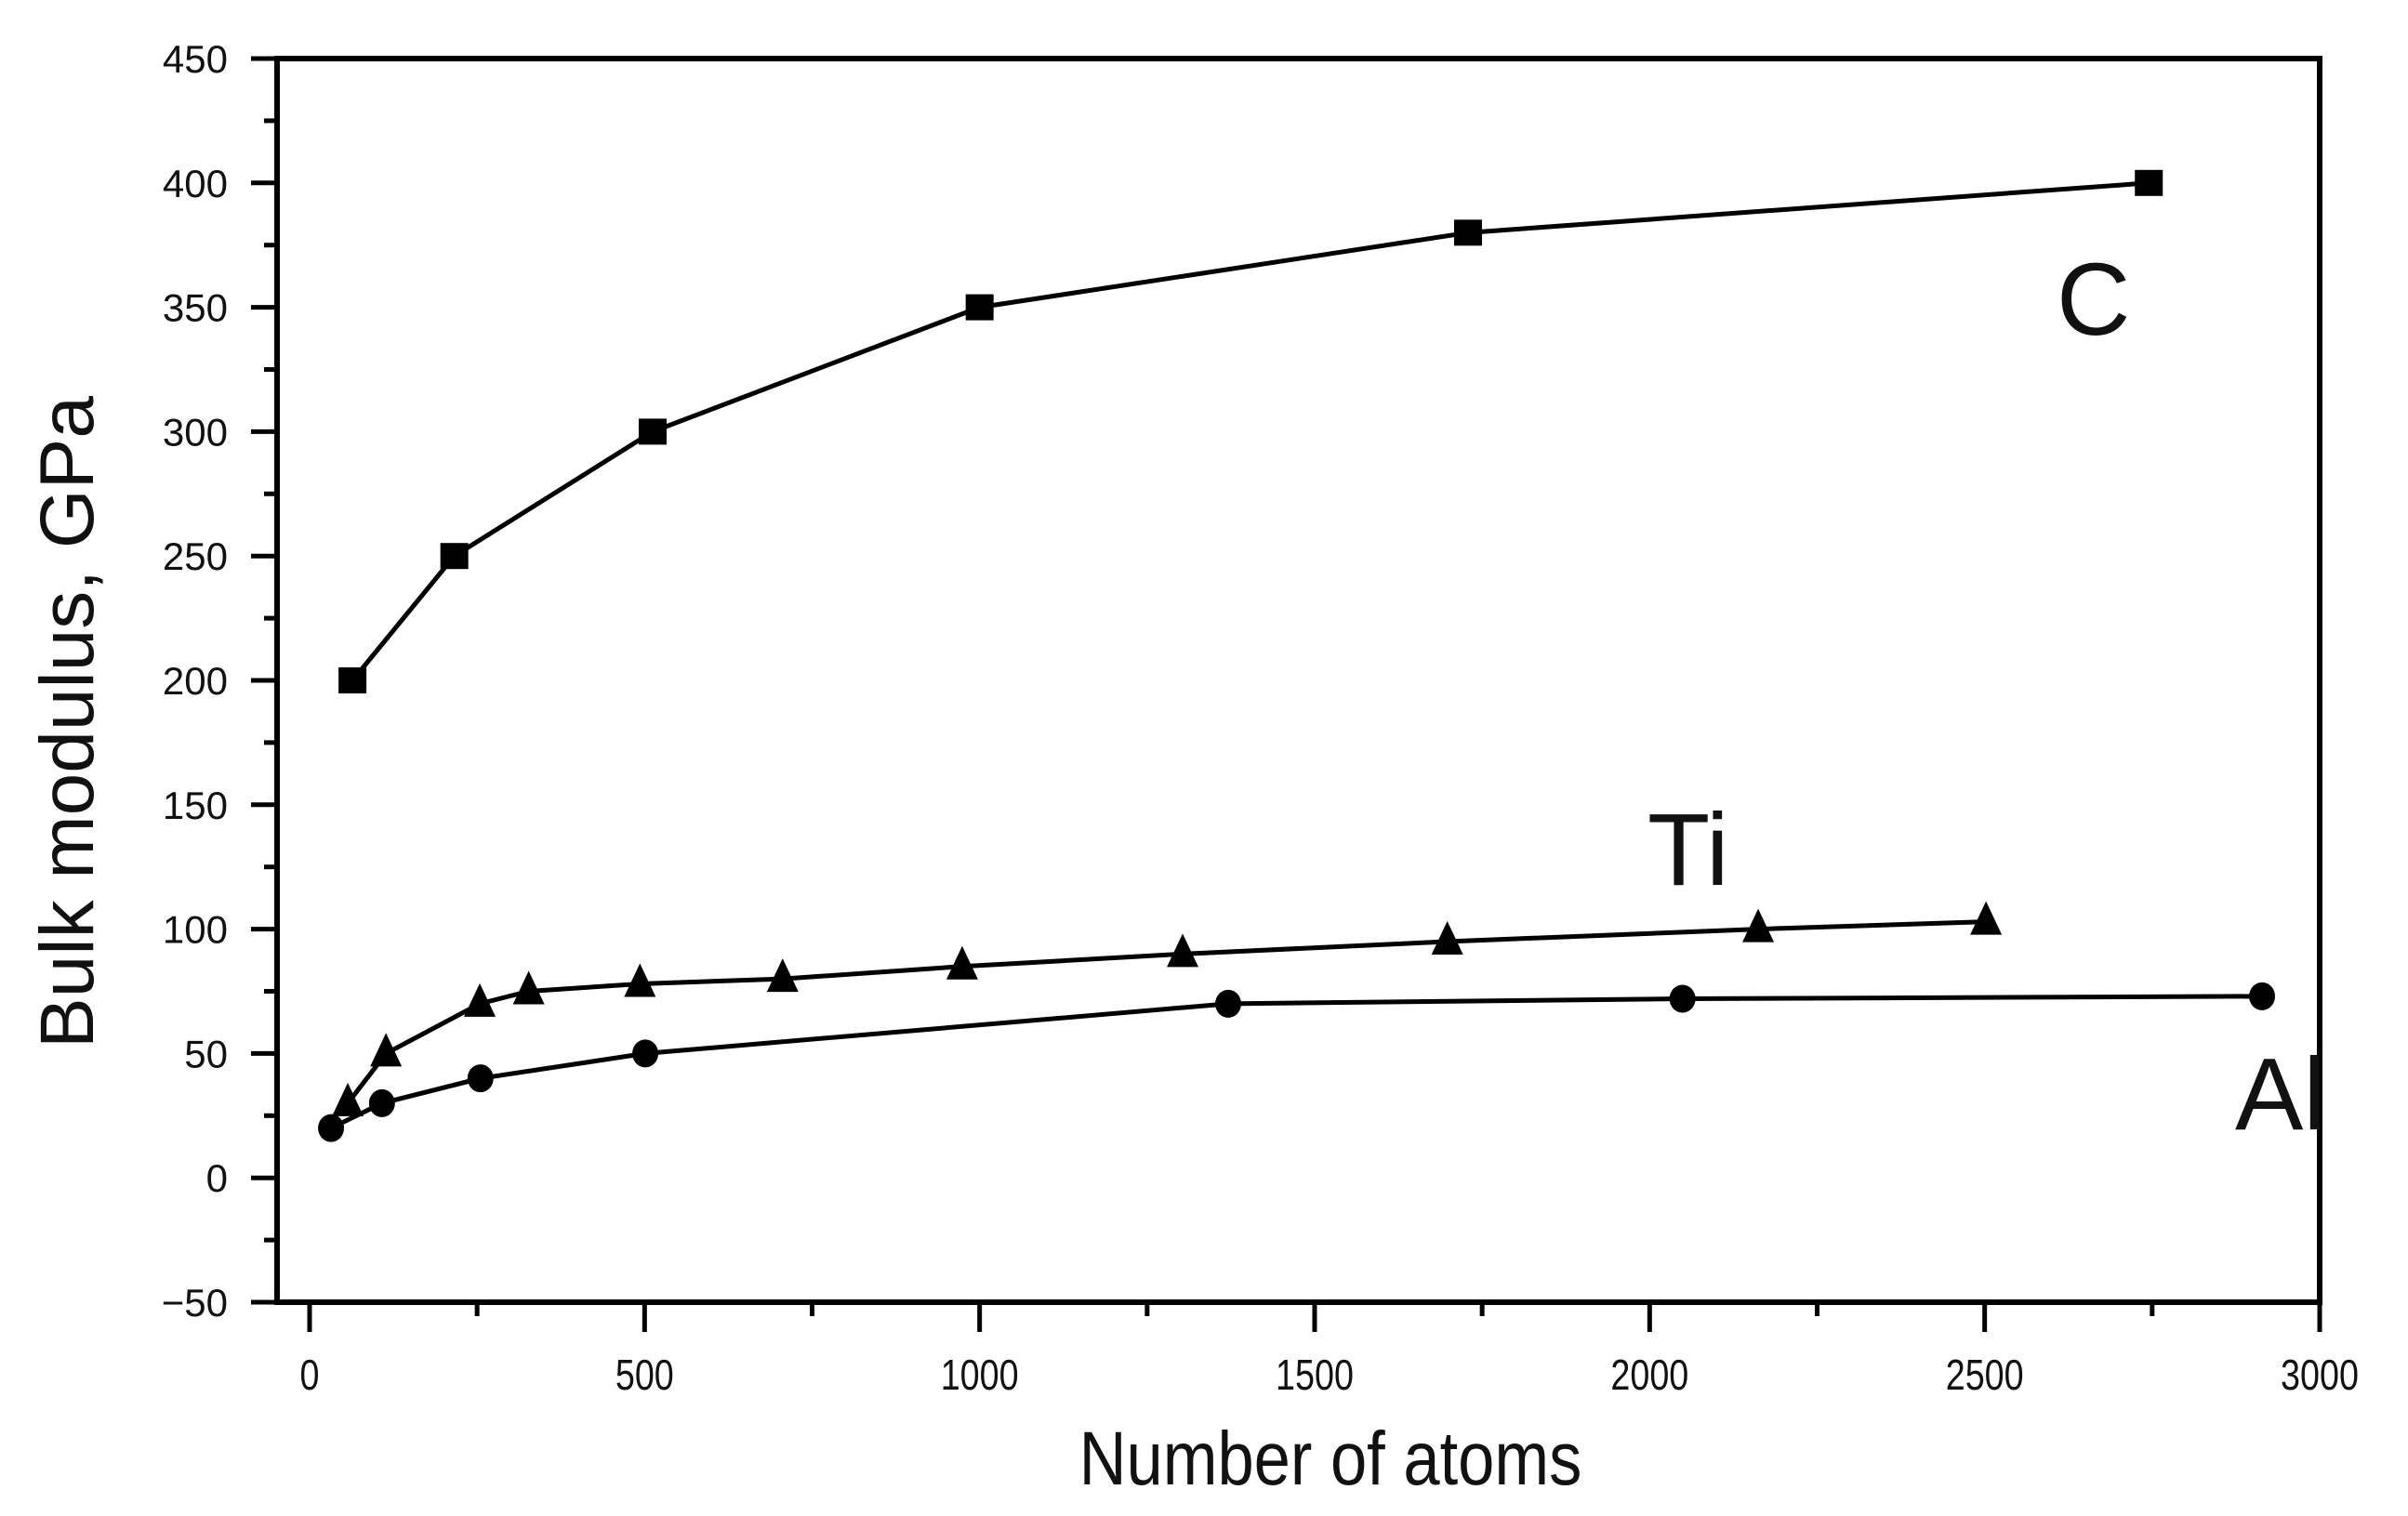  Describe the element at coordinates (195, 681) in the screenshot. I see `y-tick-label: 200` at that location.